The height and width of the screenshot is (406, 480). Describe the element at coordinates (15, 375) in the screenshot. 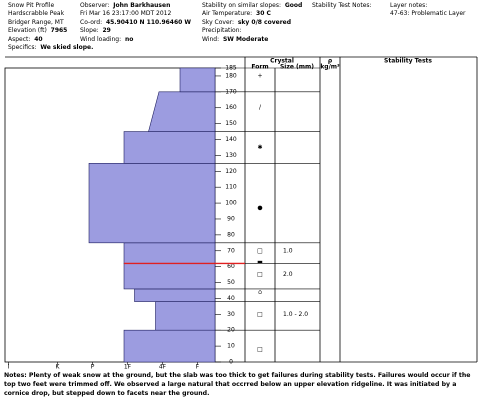

I see `notes-label: Notes:` at that location.